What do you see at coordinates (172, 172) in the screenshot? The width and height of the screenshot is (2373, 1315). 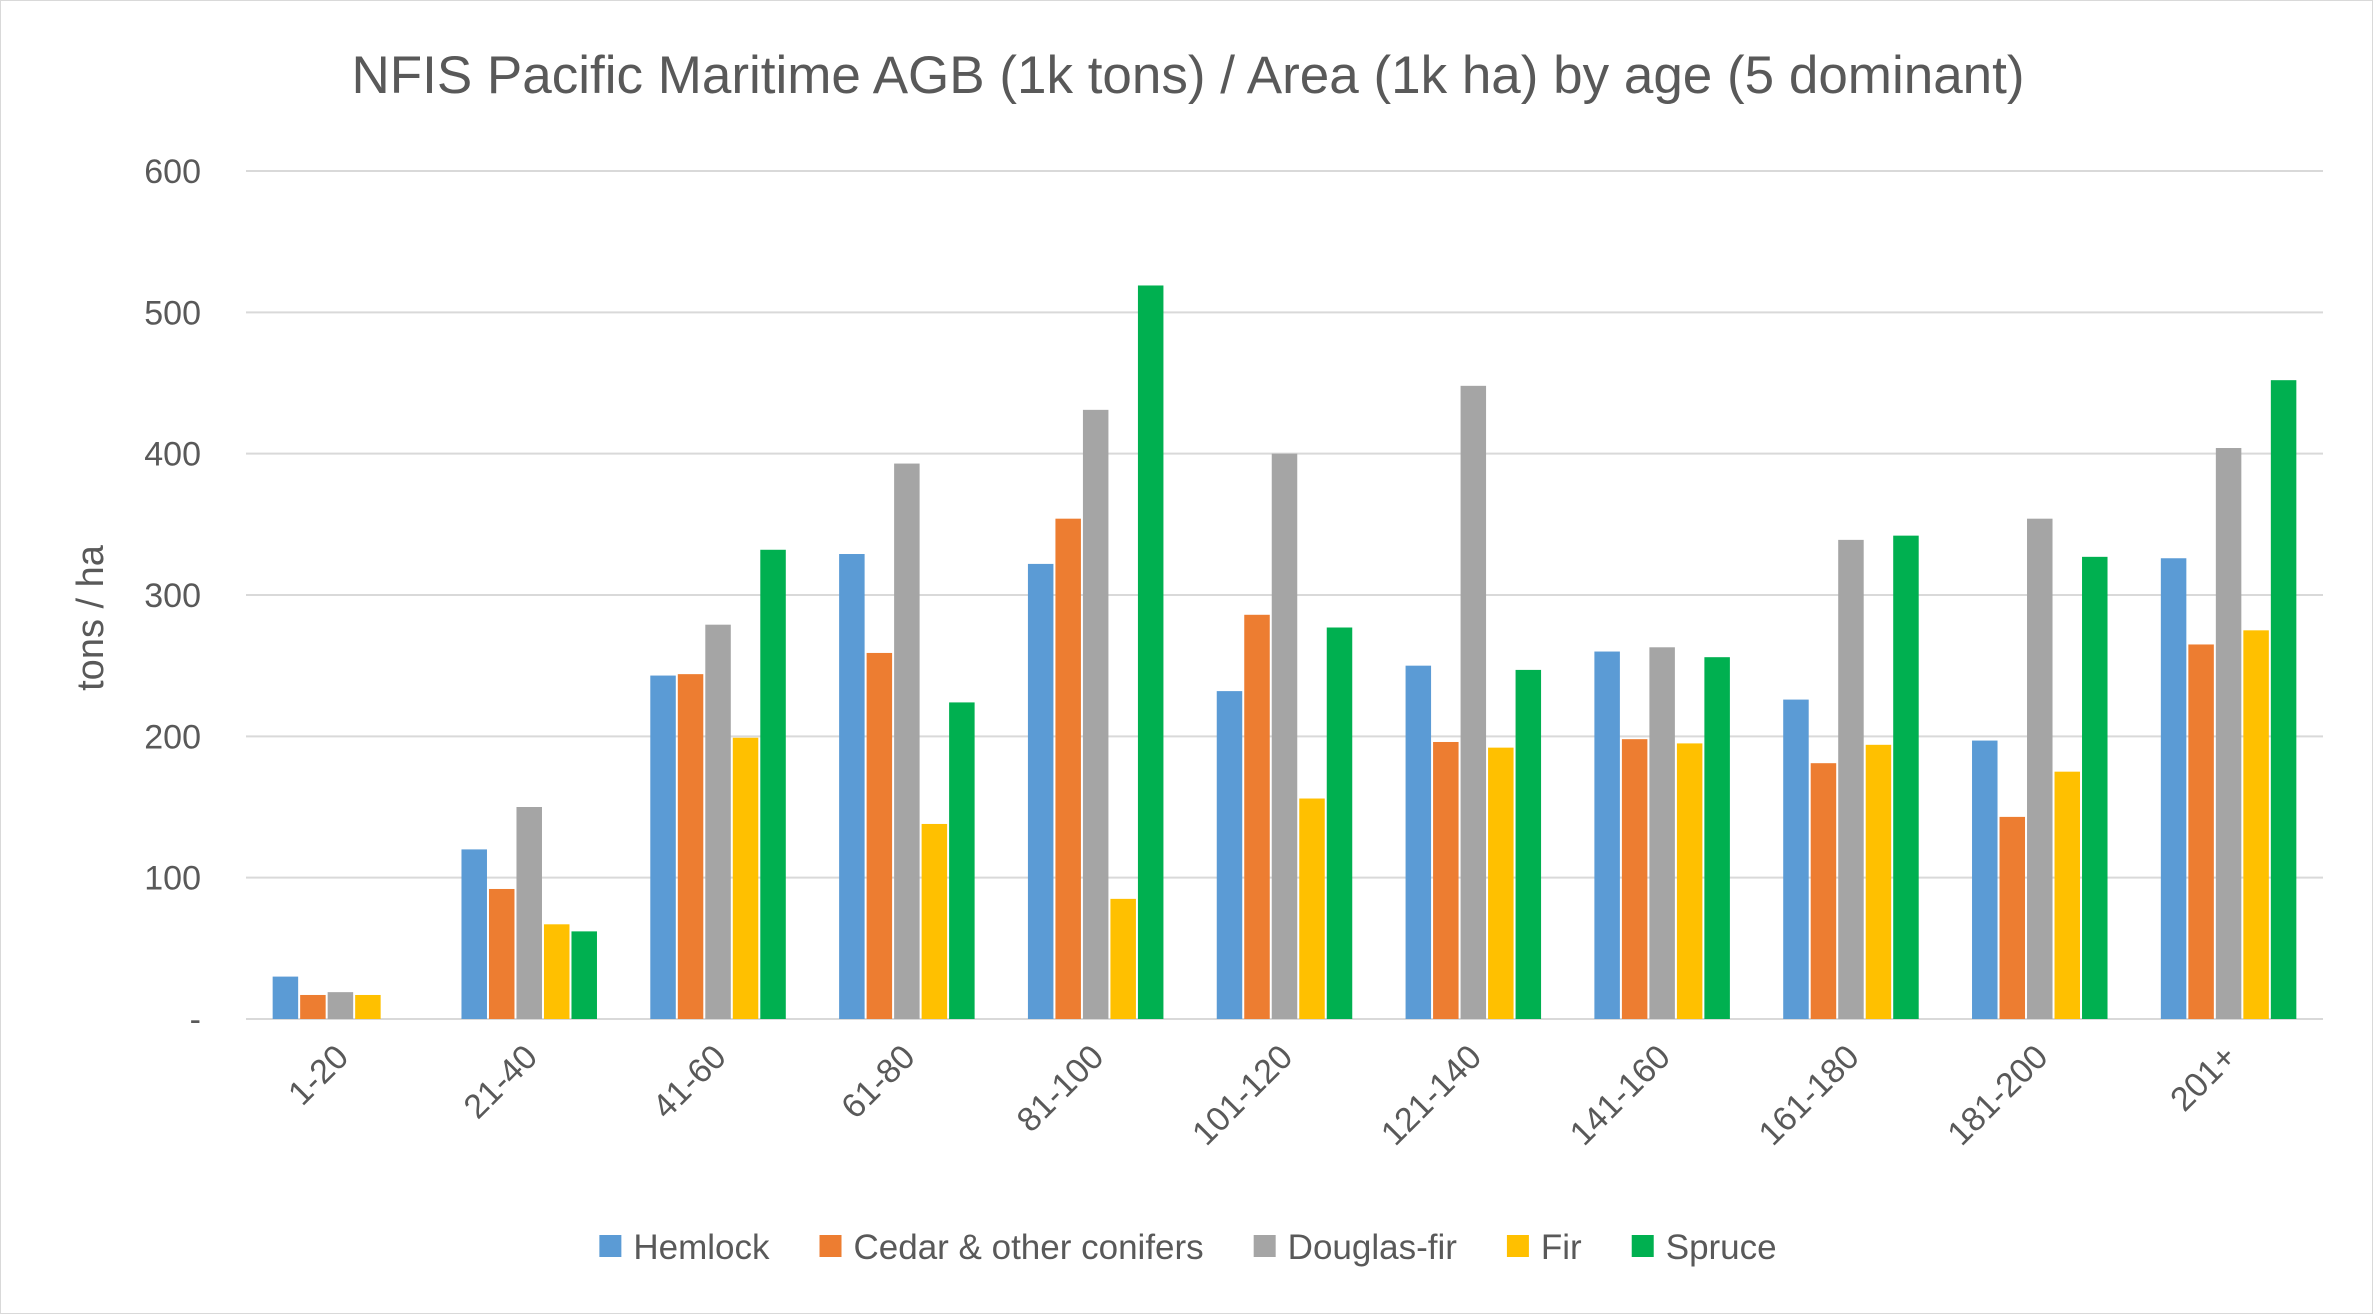 I see `y-tick-label: 600` at bounding box center [172, 172].